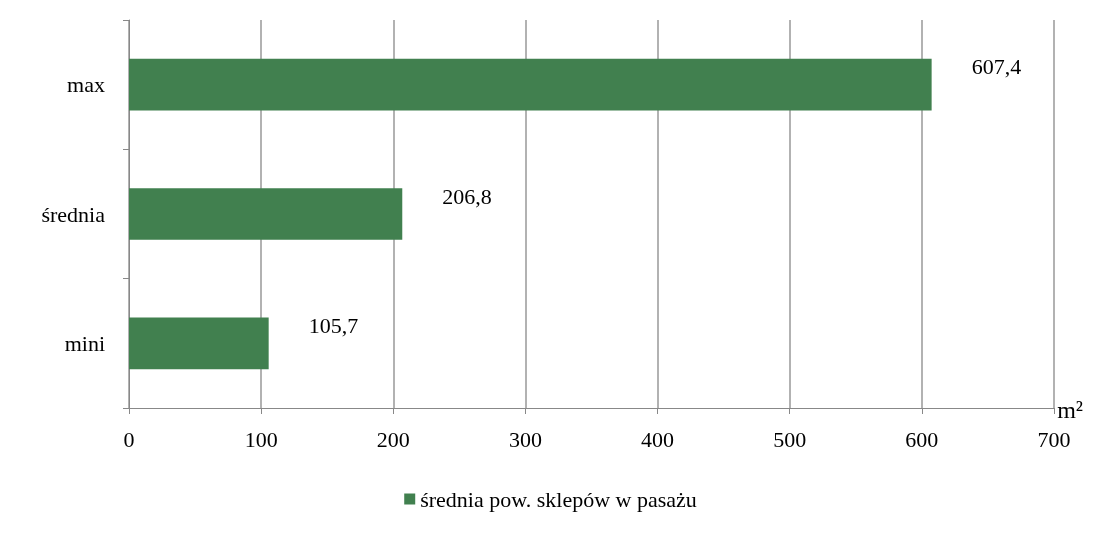  Describe the element at coordinates (790, 439) in the screenshot. I see `x-tick-label: 500` at that location.